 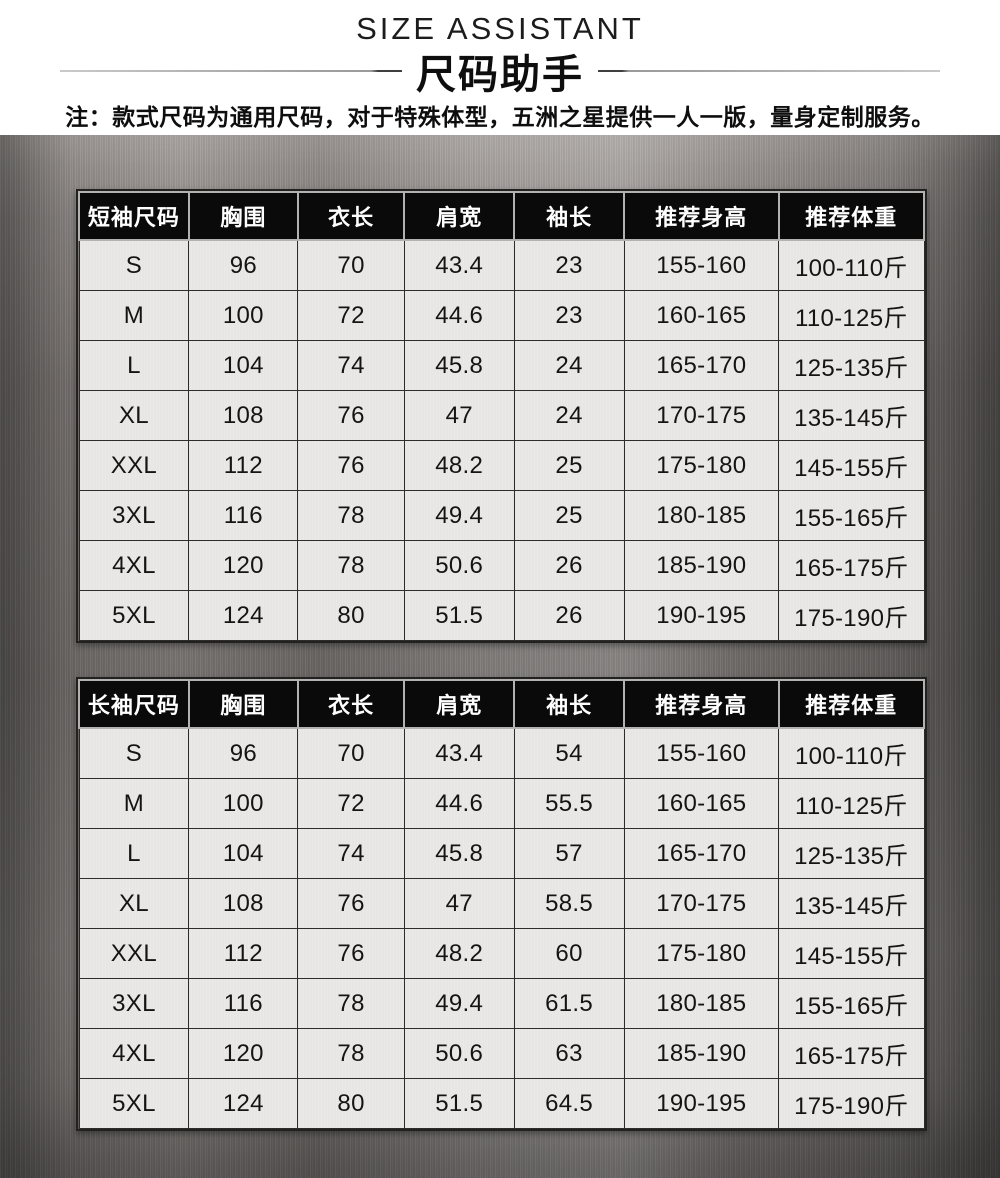 What do you see at coordinates (569, 903) in the screenshot?
I see `value-cell: 58.5` at bounding box center [569, 903].